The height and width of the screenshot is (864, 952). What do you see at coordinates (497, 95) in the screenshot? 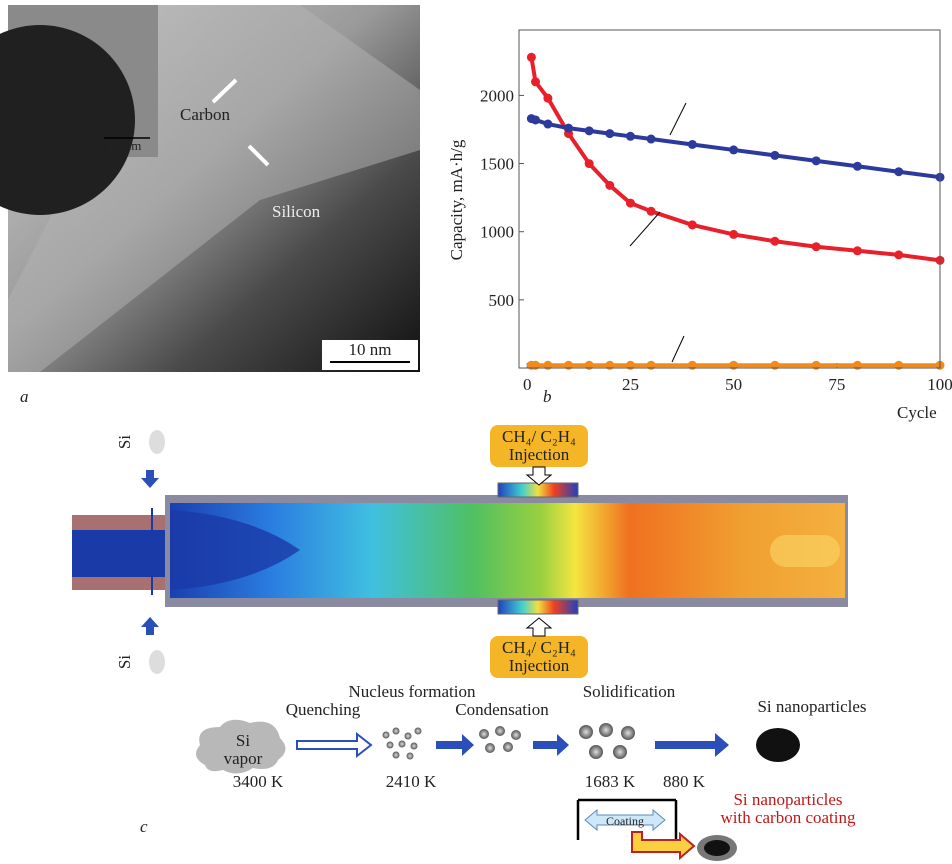
I see `y-tick-label: 2000` at bounding box center [497, 95].